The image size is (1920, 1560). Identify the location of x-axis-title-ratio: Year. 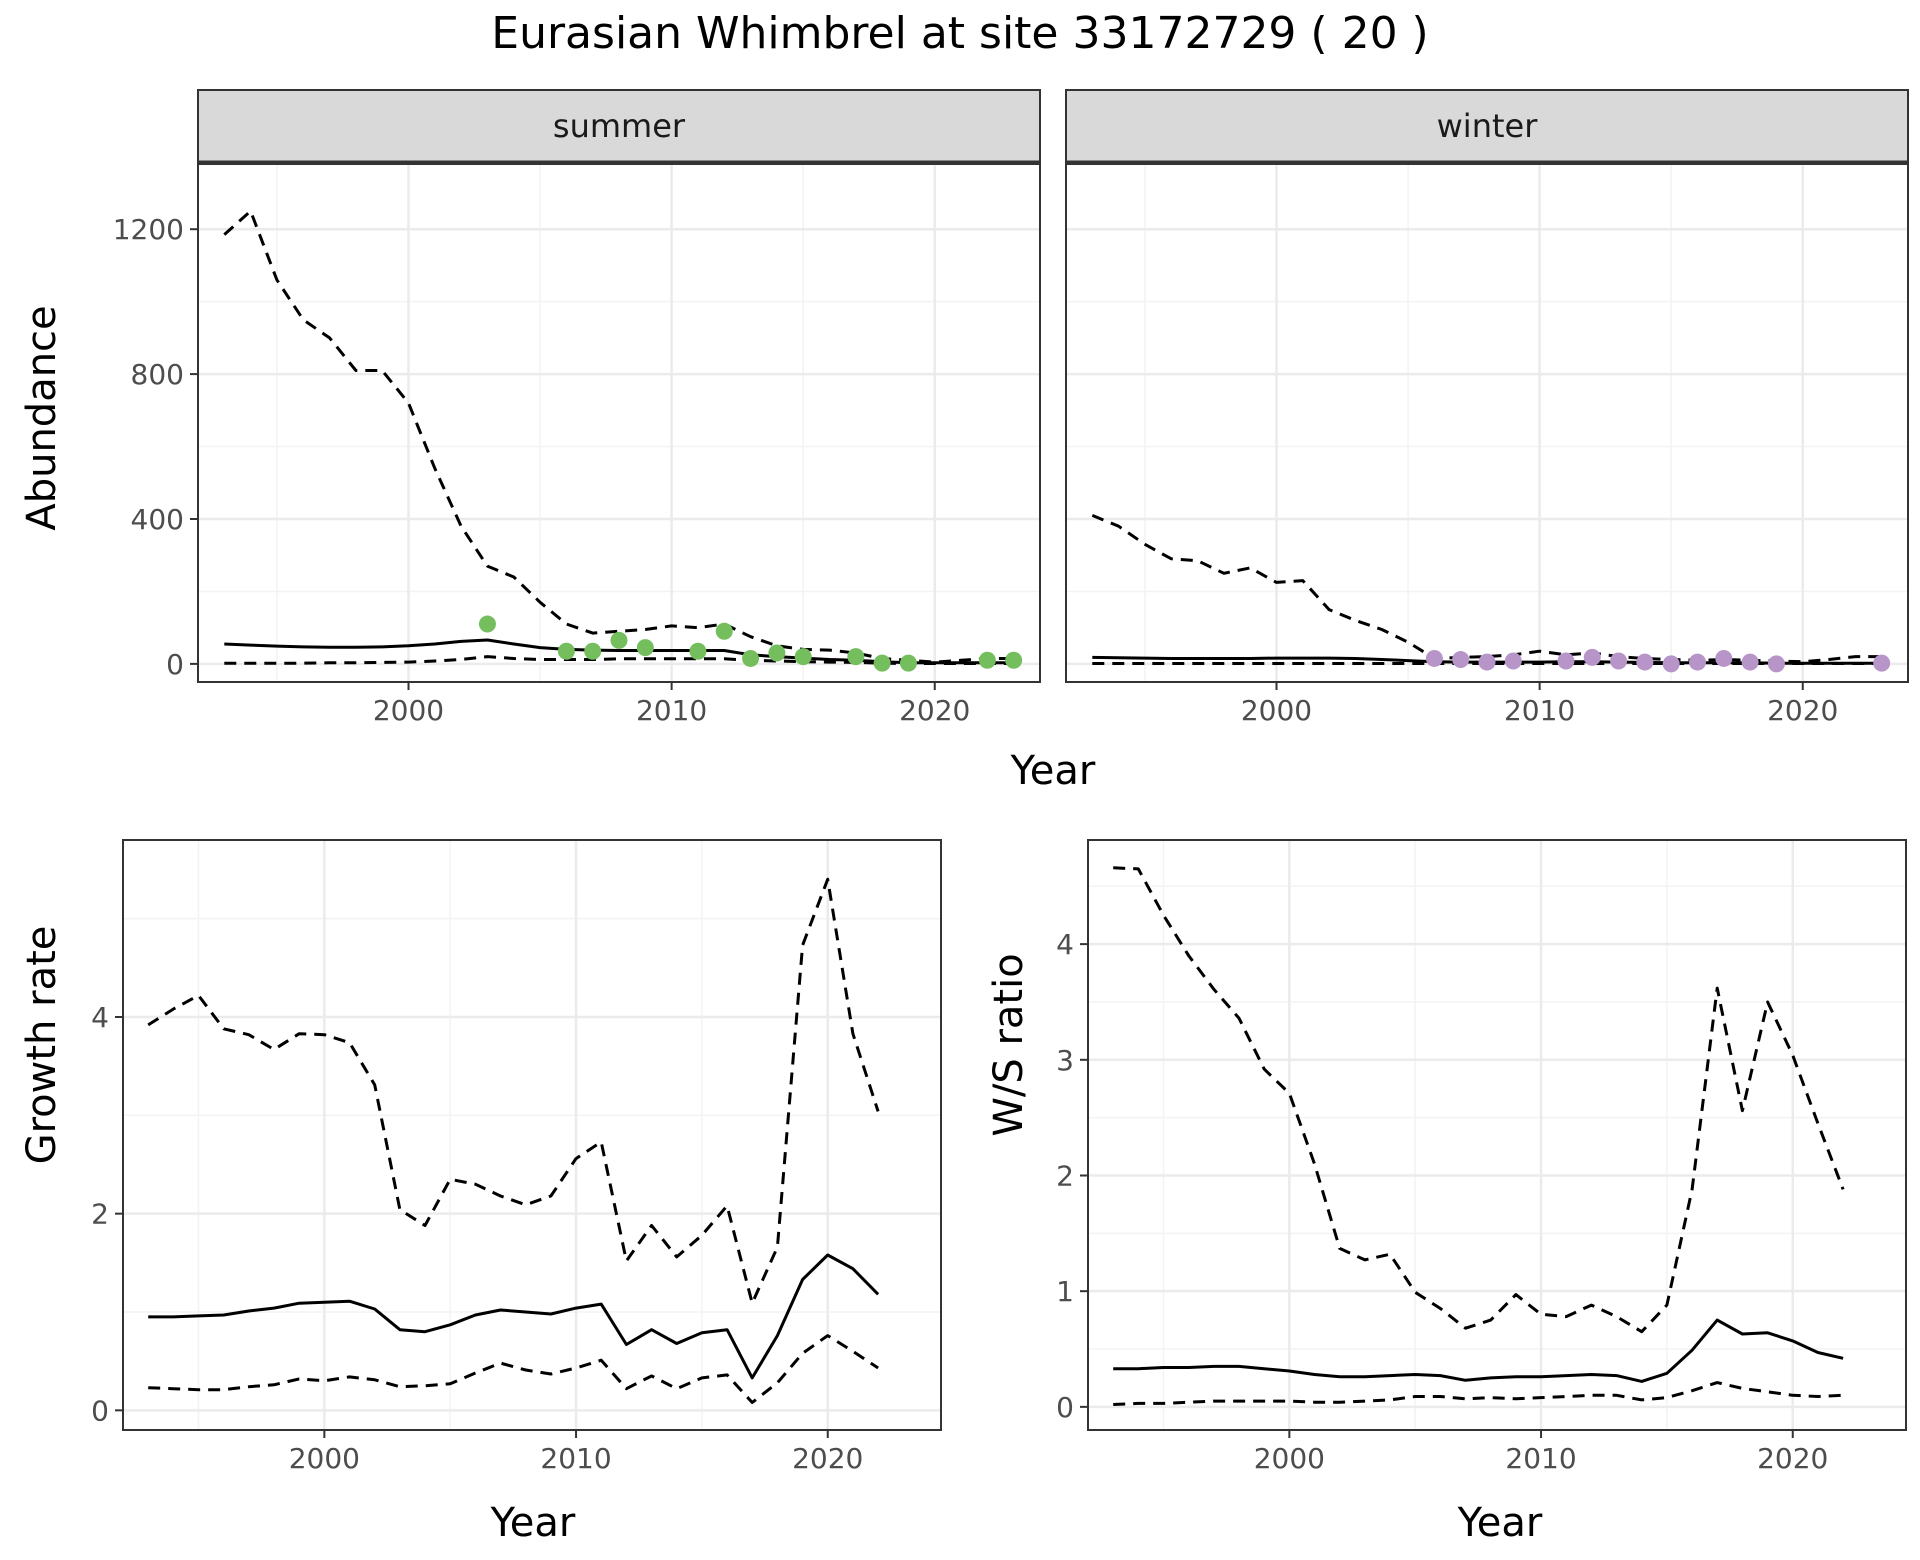
(1500, 1523).